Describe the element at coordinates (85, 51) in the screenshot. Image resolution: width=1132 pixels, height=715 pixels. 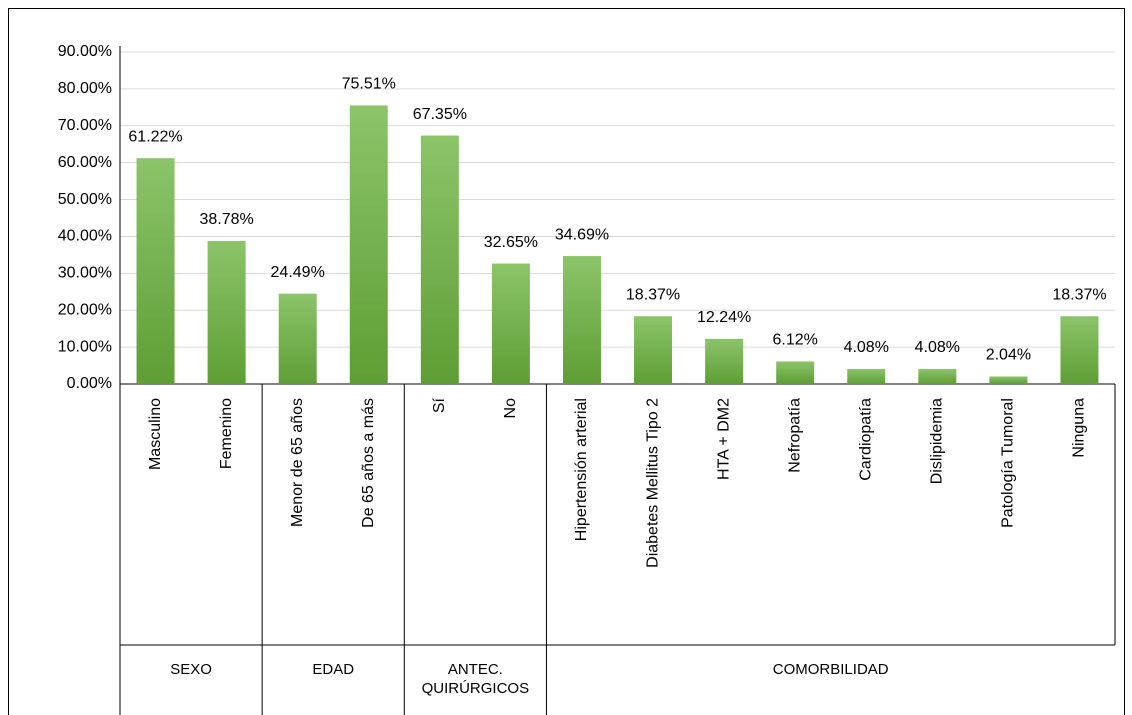
I see `y-tick-label: 90.00%` at that location.